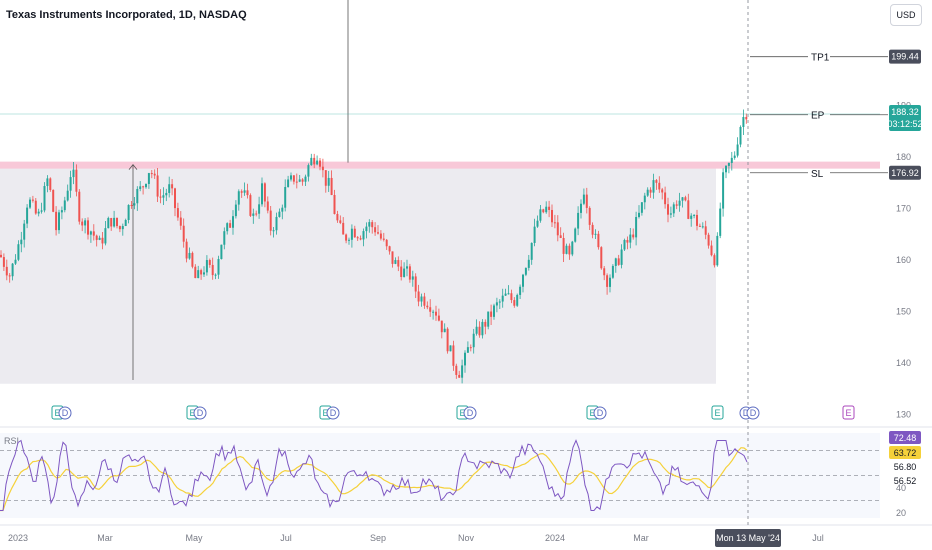 The height and width of the screenshot is (550, 932). What do you see at coordinates (440, 165) in the screenshot?
I see `resistance-band` at bounding box center [440, 165].